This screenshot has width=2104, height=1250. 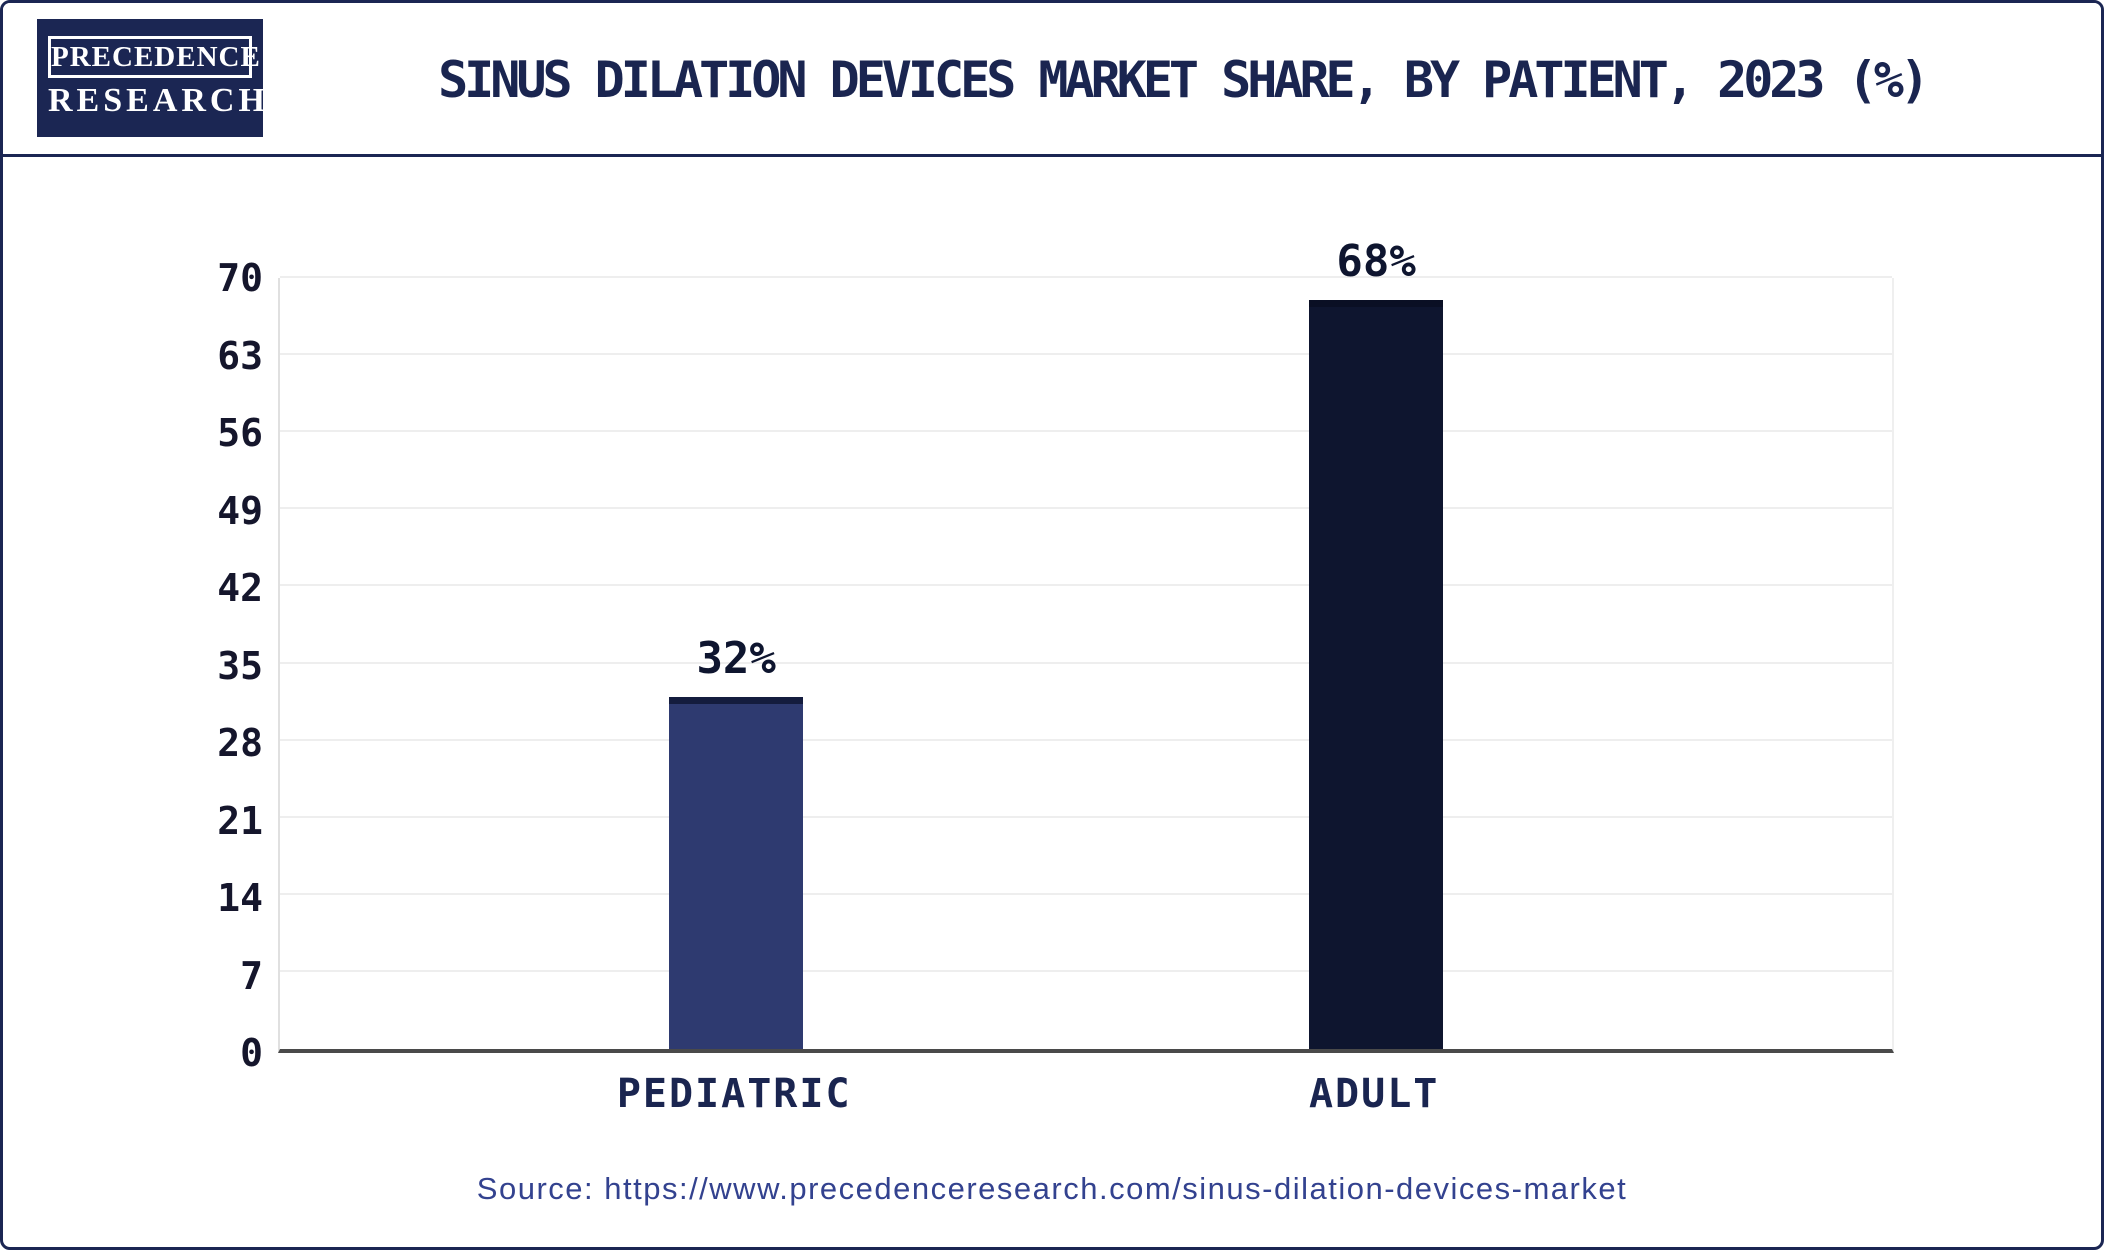 What do you see at coordinates (251, 975) in the screenshot?
I see `y-tick-label: 7` at bounding box center [251, 975].